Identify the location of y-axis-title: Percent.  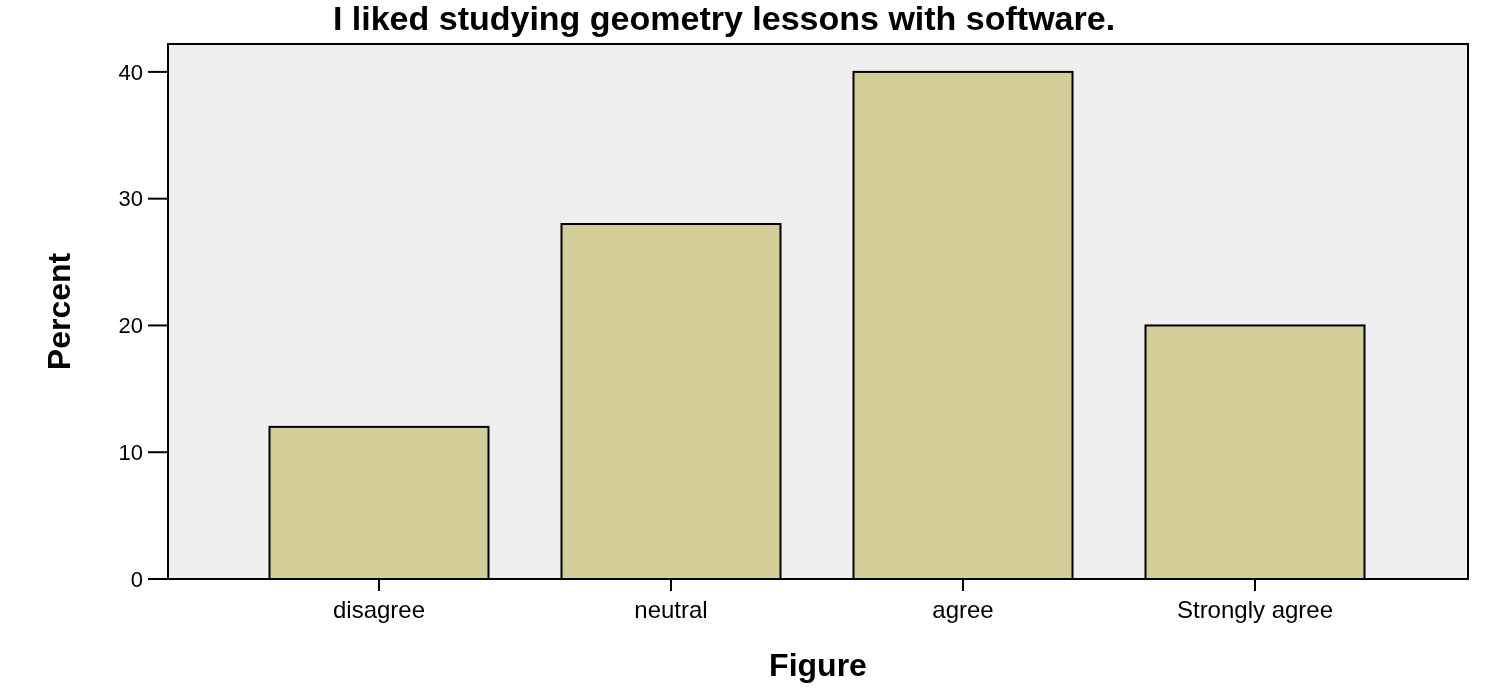
(59, 311).